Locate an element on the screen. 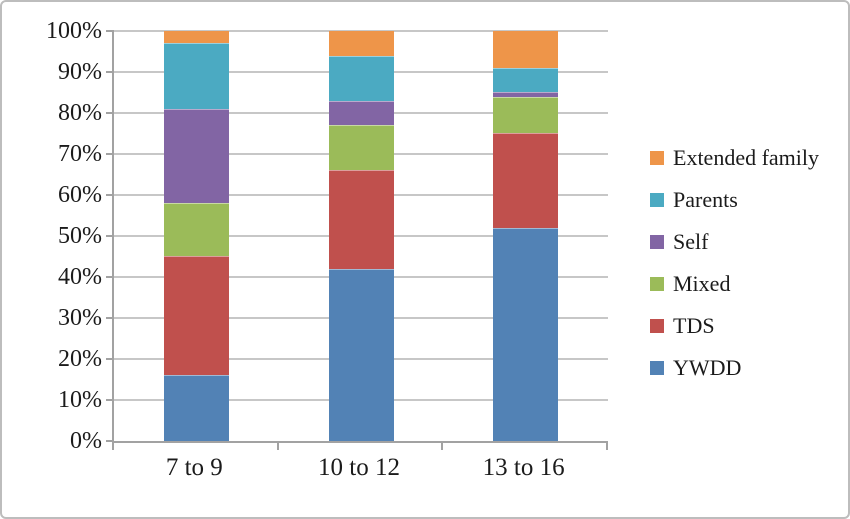 The height and width of the screenshot is (519, 850). legend-item-self: Self is located at coordinates (734, 242).